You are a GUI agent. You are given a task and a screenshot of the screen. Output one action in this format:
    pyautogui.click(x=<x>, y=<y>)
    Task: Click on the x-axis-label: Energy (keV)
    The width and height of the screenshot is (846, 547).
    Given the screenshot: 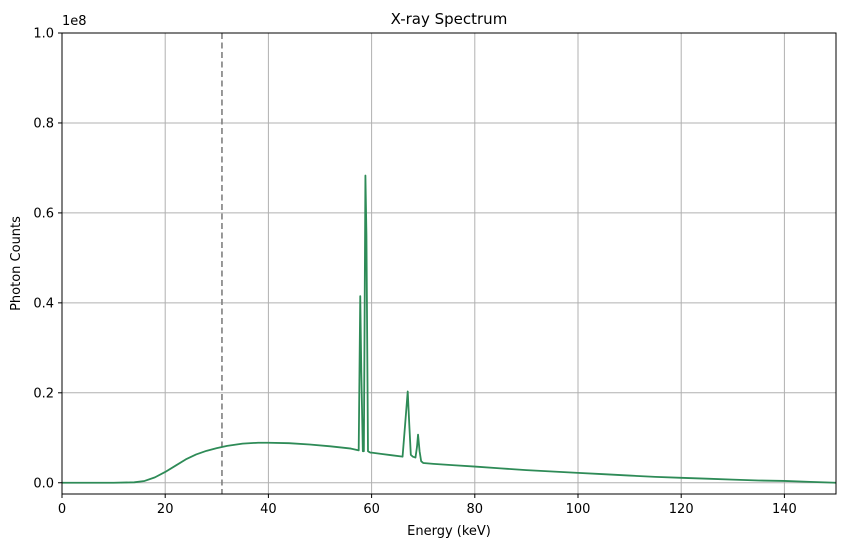 What is the action you would take?
    pyautogui.click(x=449, y=531)
    